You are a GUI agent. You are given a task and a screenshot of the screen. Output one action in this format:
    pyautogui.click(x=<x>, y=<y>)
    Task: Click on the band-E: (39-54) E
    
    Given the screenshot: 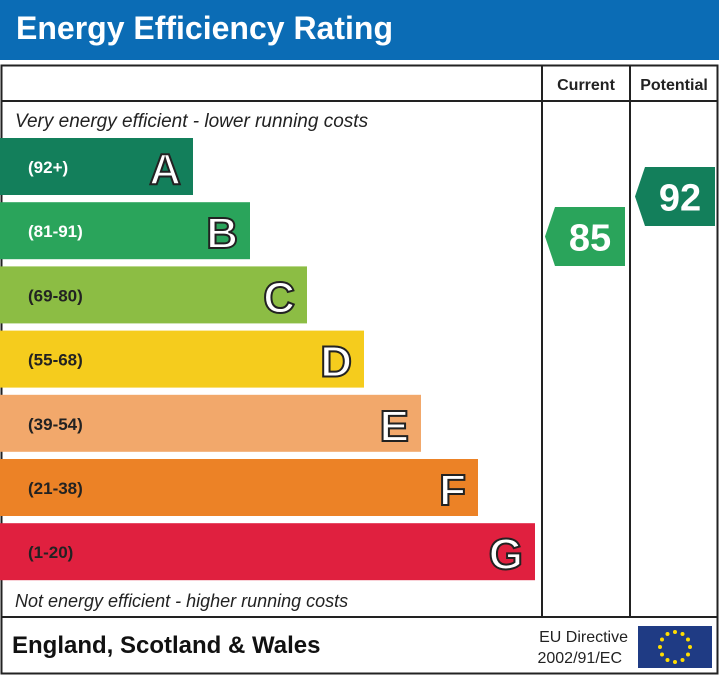 What is the action you would take?
    pyautogui.click(x=210, y=423)
    